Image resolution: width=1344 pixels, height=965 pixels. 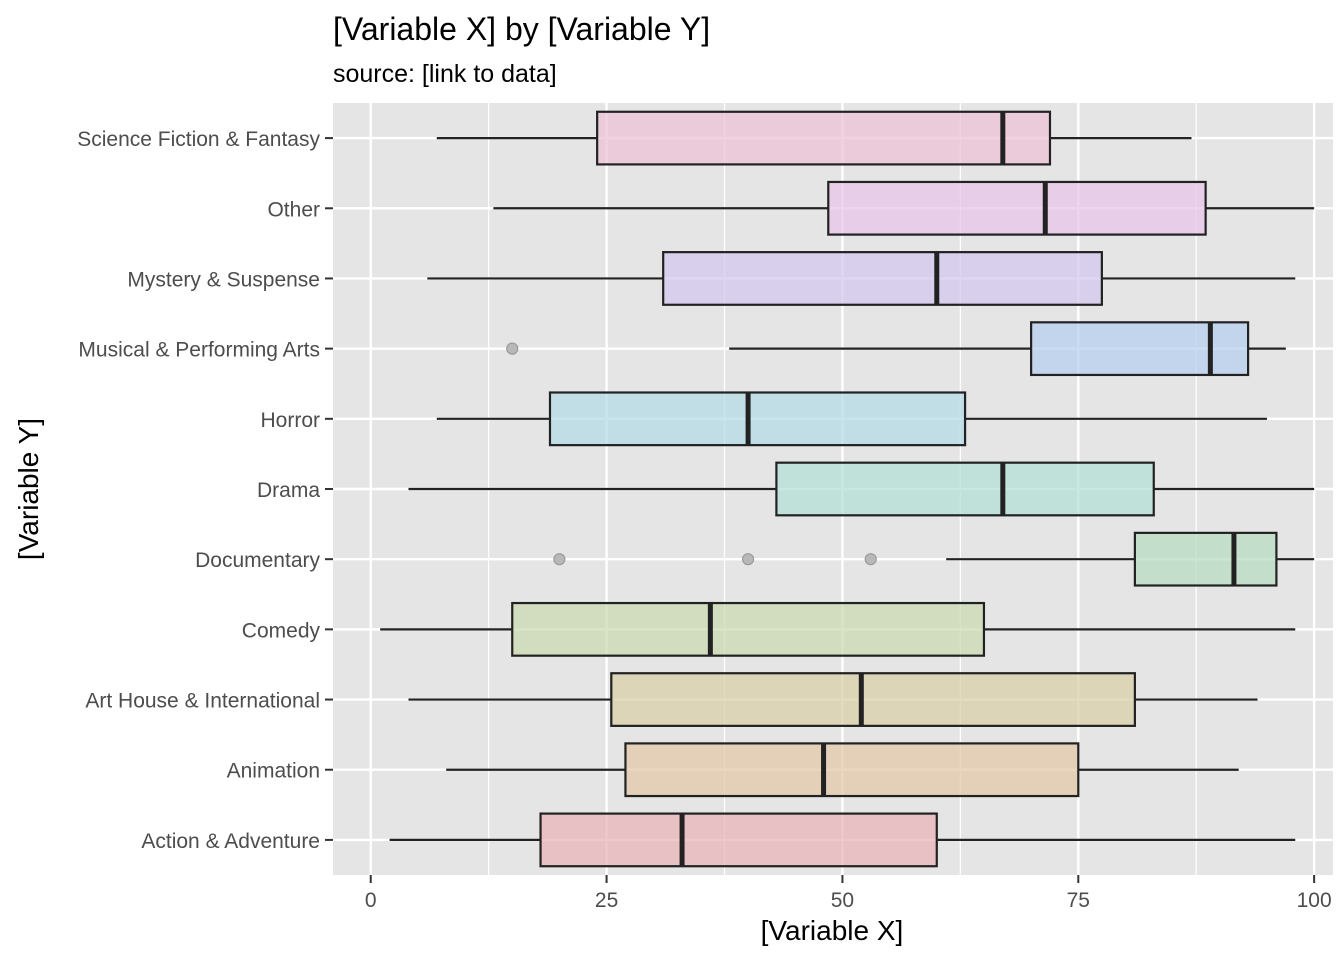 I want to click on y-axis-label: [Variable Y], so click(x=28, y=489).